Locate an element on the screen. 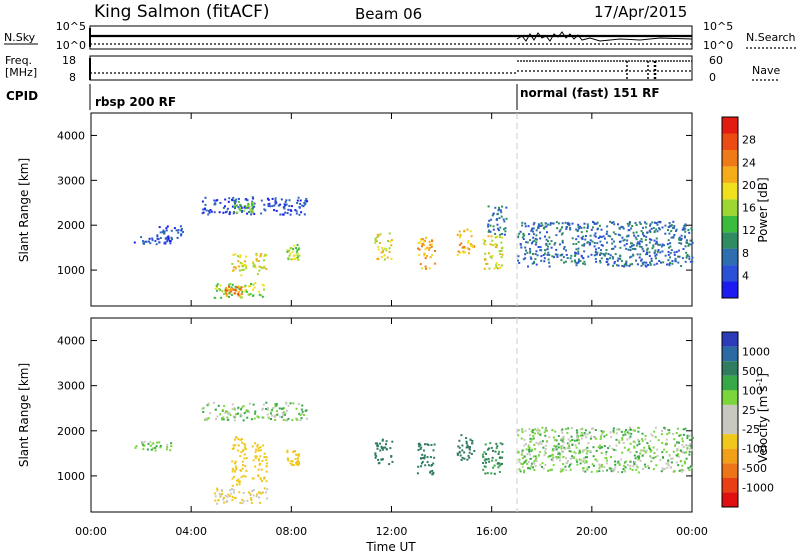 This screenshot has height=554, width=800. velocity-blob is located at coordinates (605, 450).